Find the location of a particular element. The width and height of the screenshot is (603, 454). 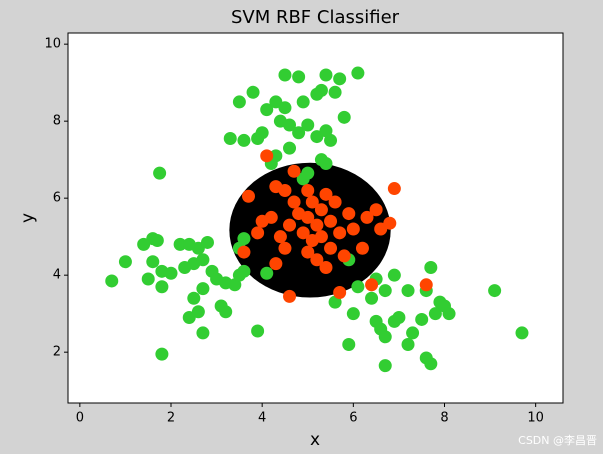

y-tick-label: 4 is located at coordinates (57, 275).